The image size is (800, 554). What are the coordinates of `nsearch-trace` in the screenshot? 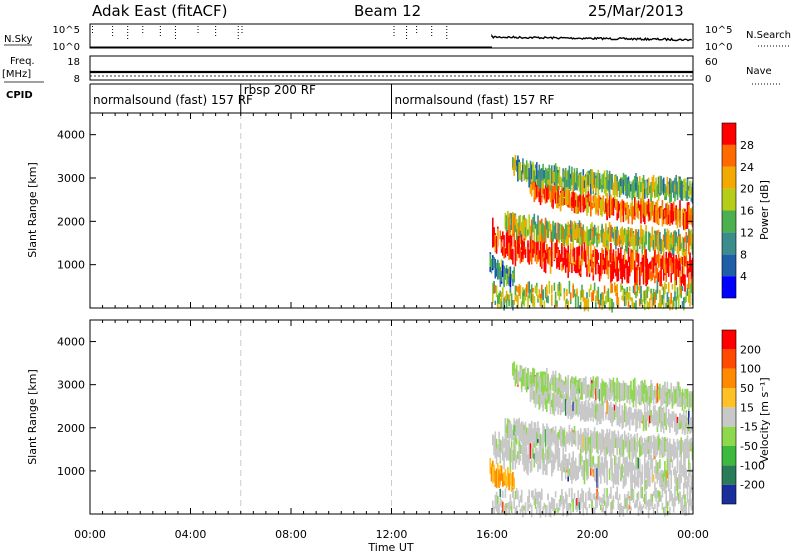 It's located at (591, 37).